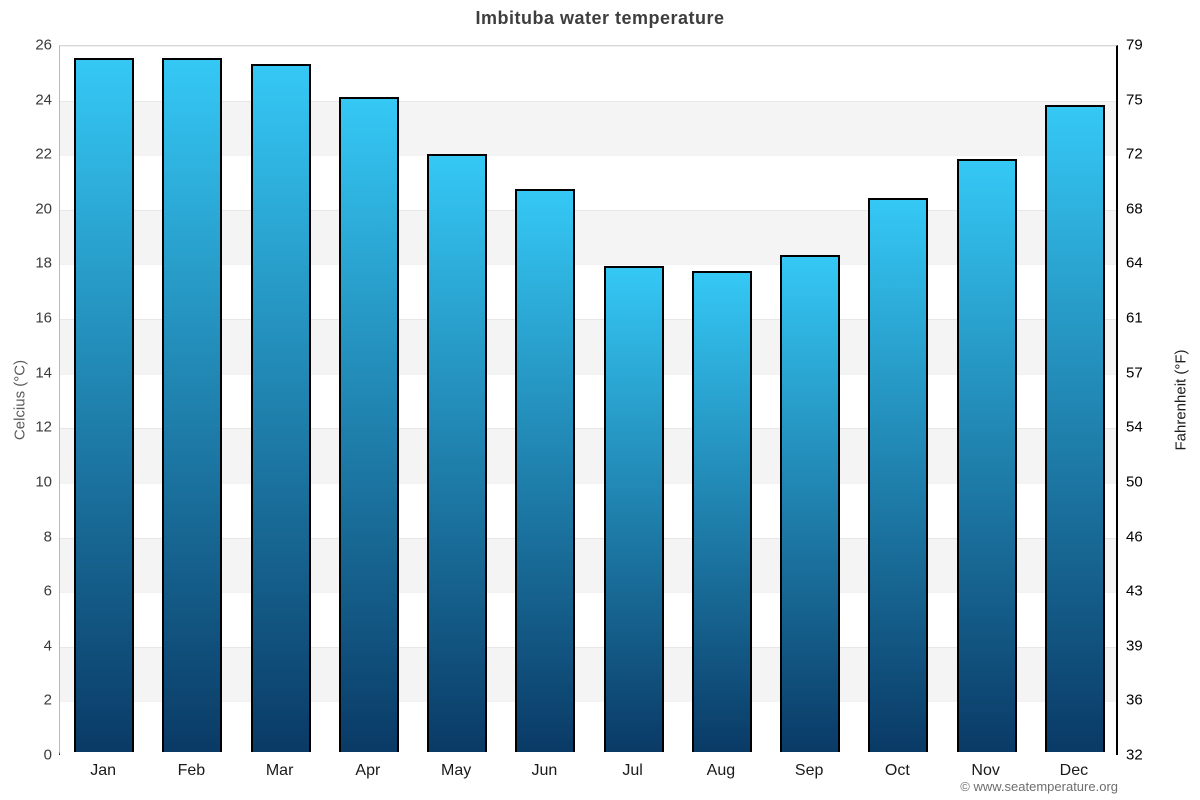 The height and width of the screenshot is (800, 1200). Describe the element at coordinates (1074, 428) in the screenshot. I see `bar-dec` at that location.